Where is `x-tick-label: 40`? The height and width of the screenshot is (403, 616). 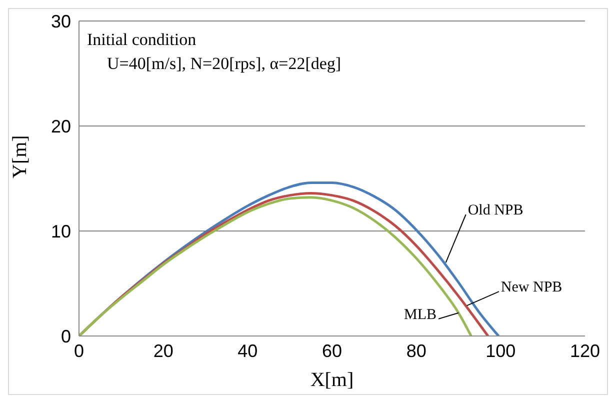 x-tick-label: 40 is located at coordinates (248, 350).